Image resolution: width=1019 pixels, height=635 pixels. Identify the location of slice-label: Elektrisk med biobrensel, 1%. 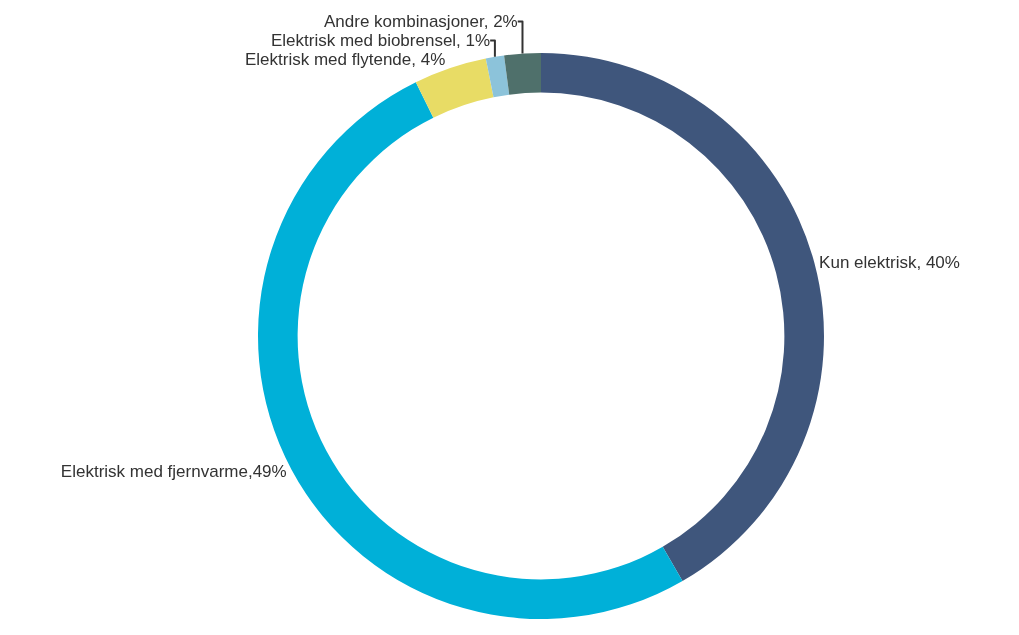
(380, 40).